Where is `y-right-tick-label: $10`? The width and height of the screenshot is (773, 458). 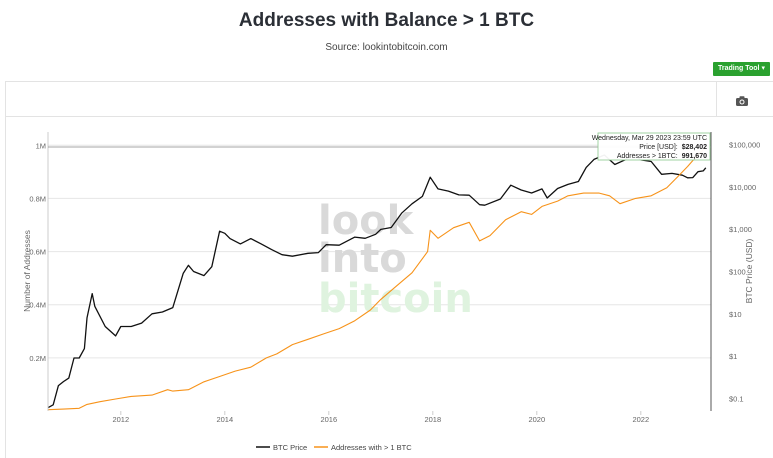
y-right-tick-label: $10 is located at coordinates (735, 314).